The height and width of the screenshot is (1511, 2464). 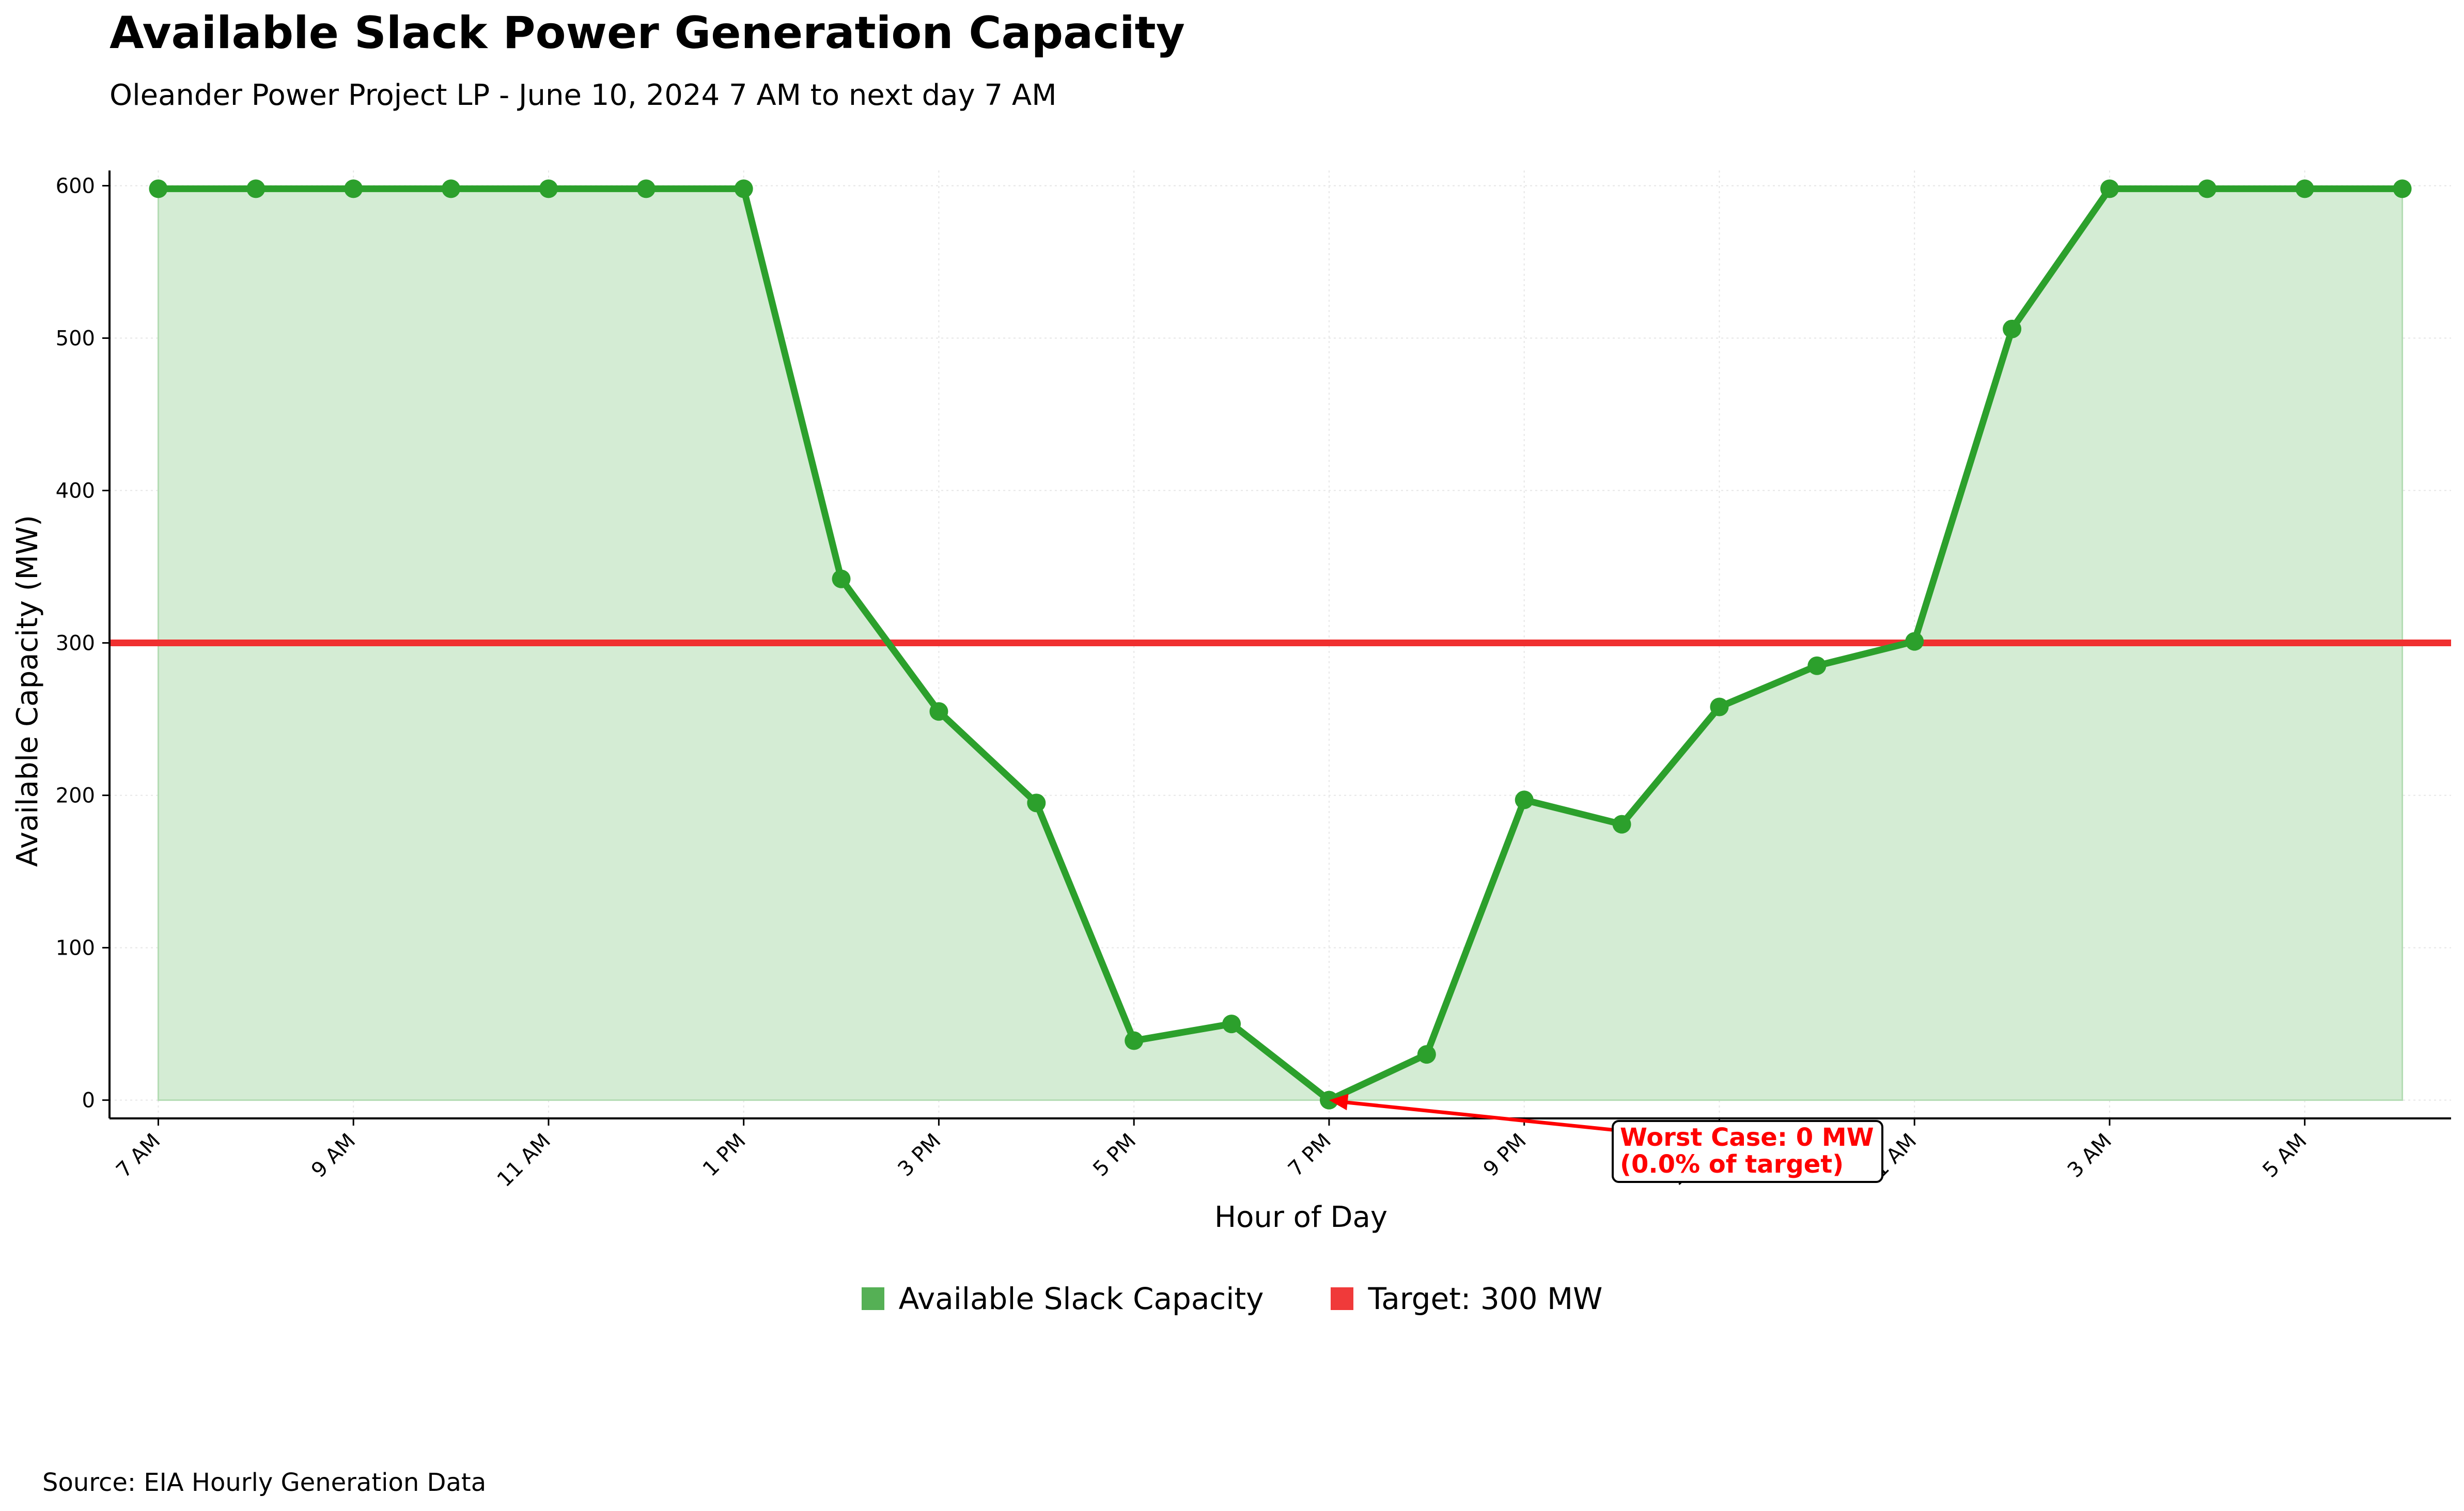 I want to click on legend-swatch-target, so click(x=1343, y=1298).